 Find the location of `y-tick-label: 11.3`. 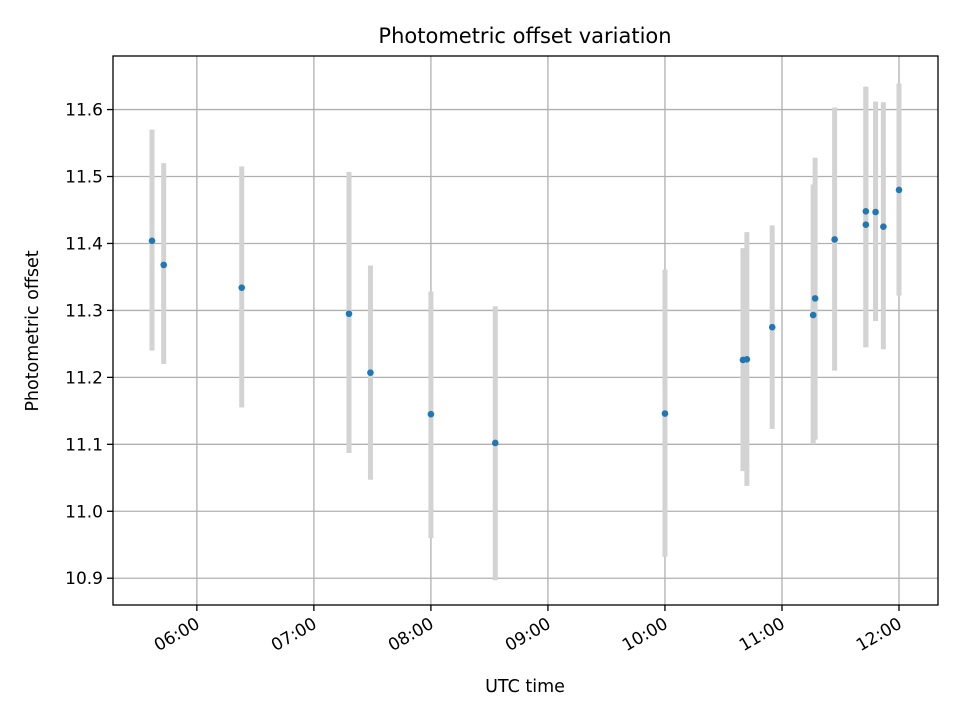

y-tick-label: 11.3 is located at coordinates (84, 311).